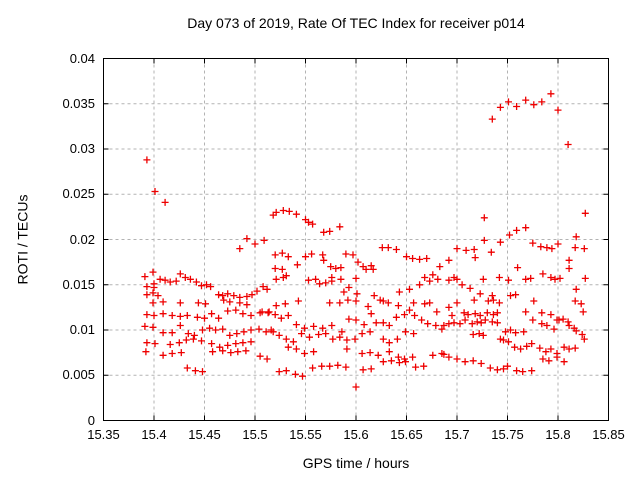 This screenshot has width=640, height=480. Describe the element at coordinates (356, 463) in the screenshot. I see `x-axis-title: GPS time / hours` at that location.